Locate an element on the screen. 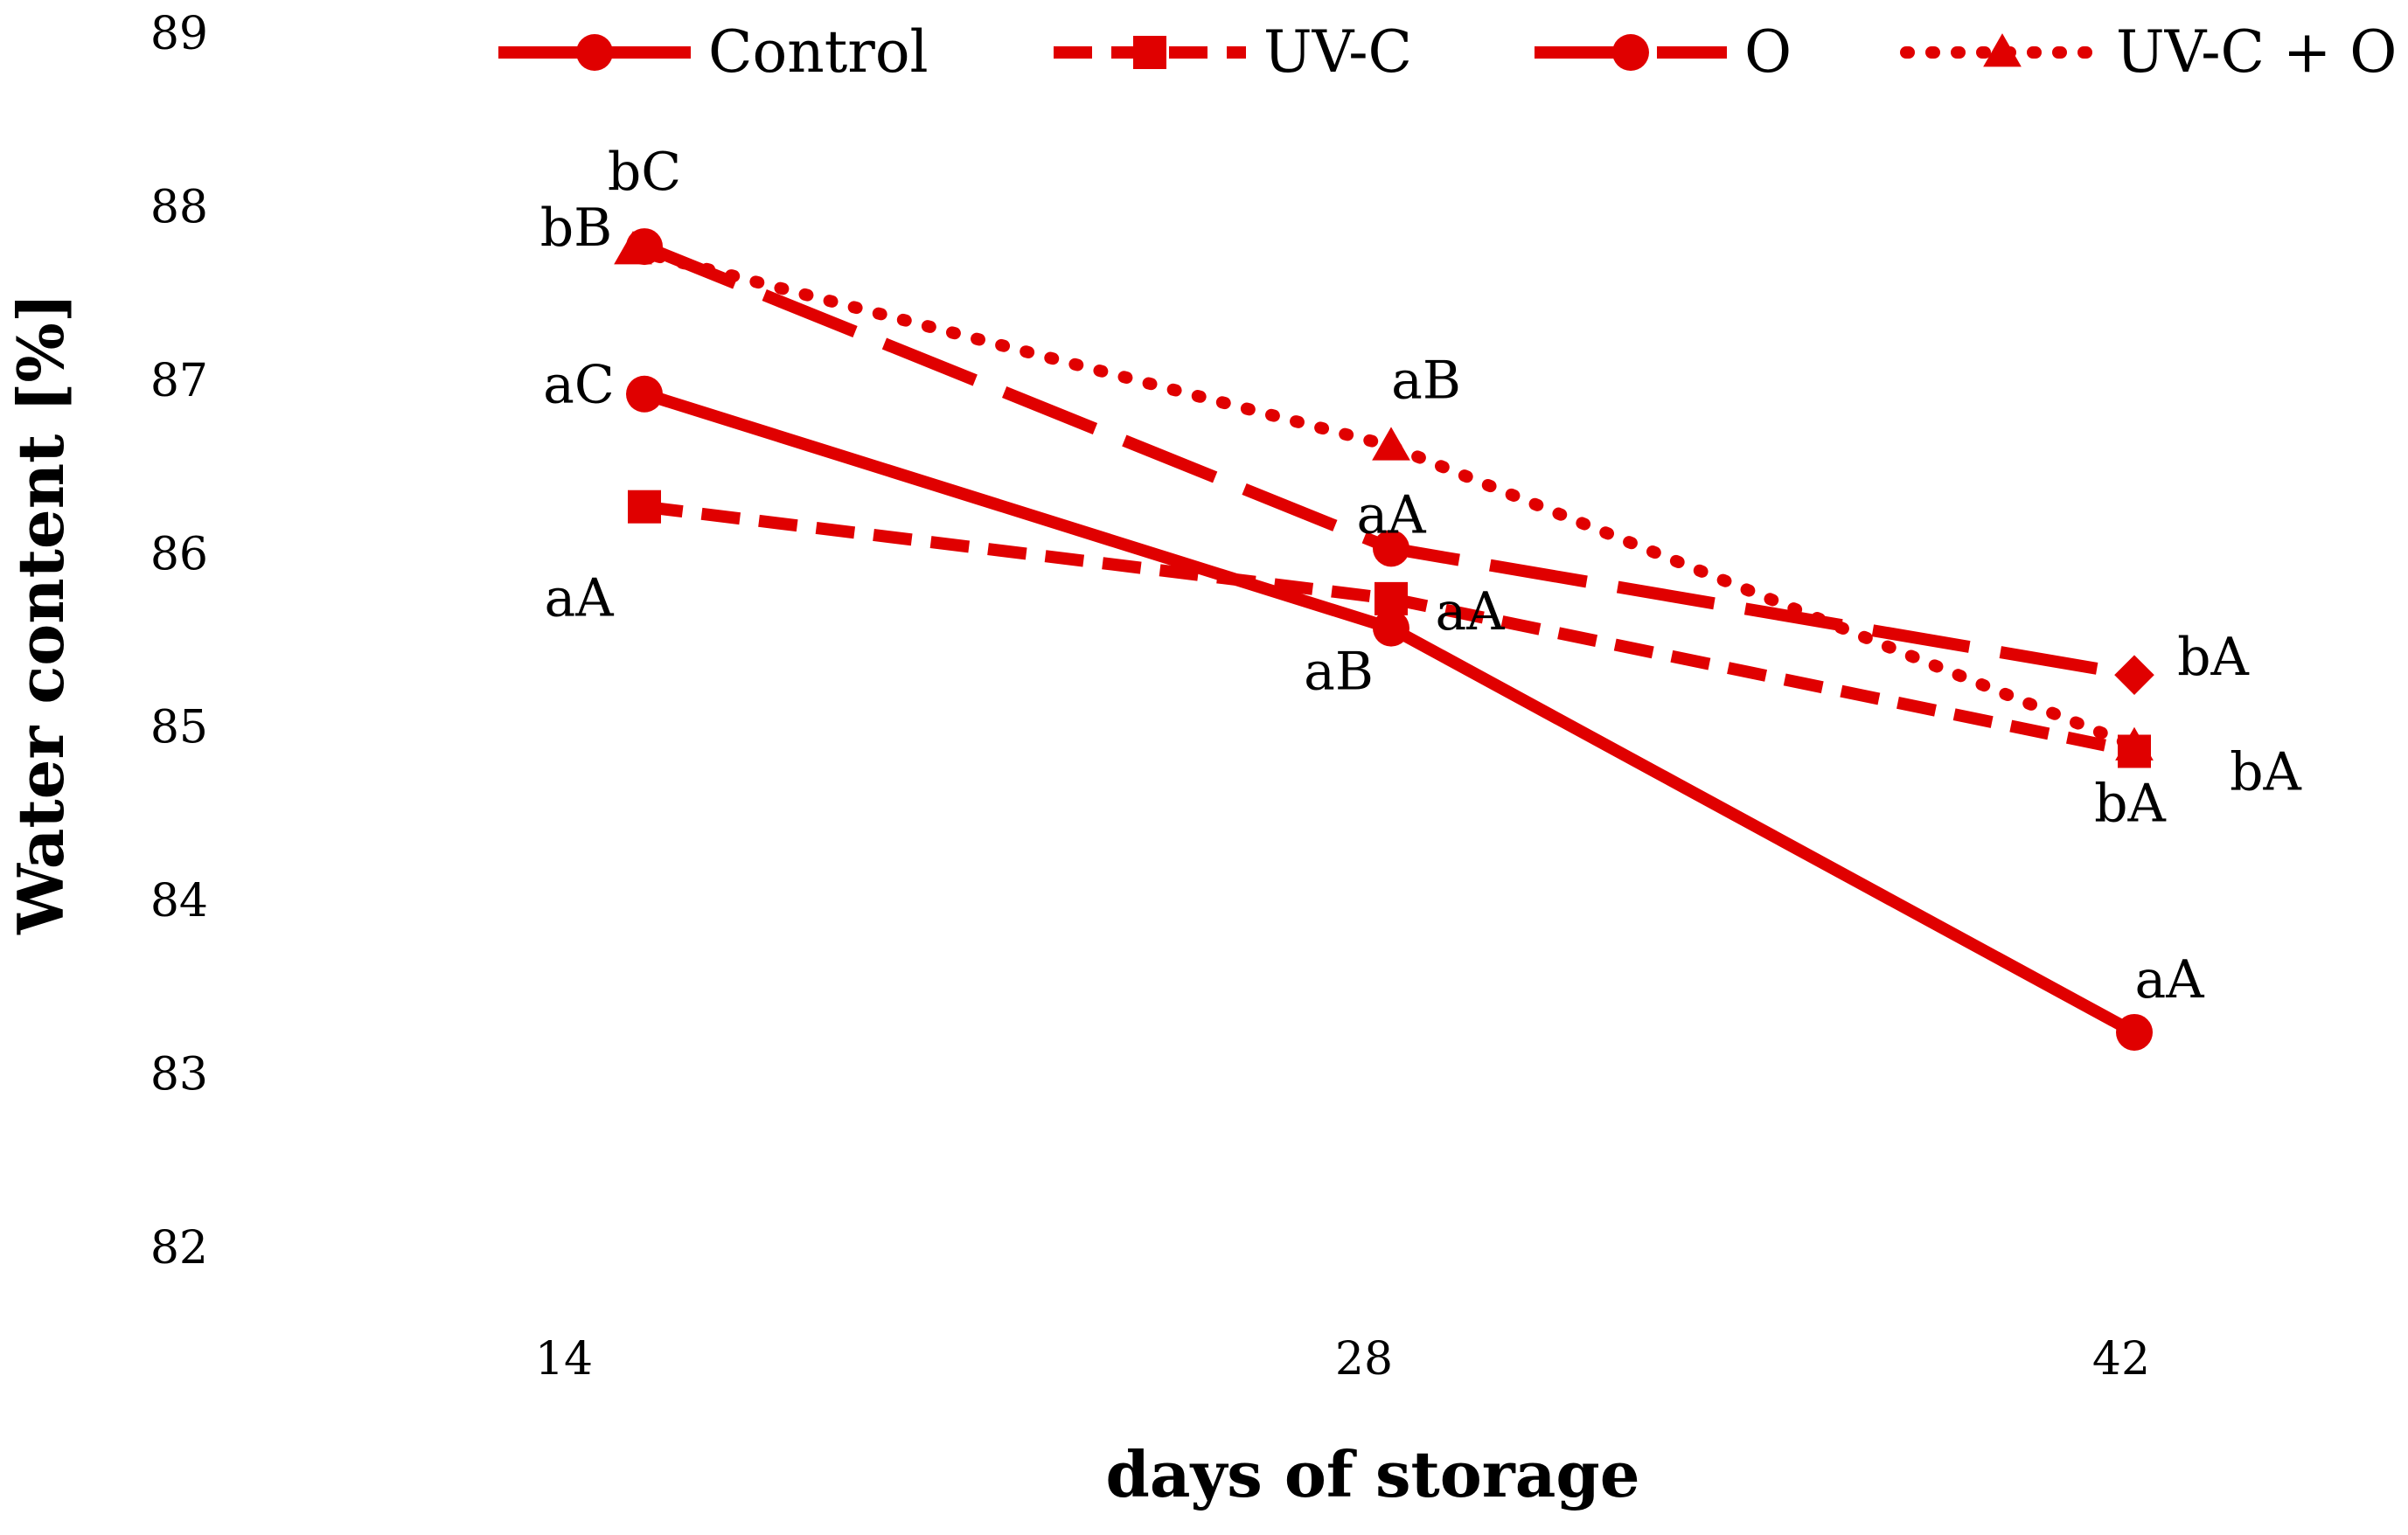 This screenshot has width=2408, height=1535. legend-entry: O is located at coordinates (1663, 52).